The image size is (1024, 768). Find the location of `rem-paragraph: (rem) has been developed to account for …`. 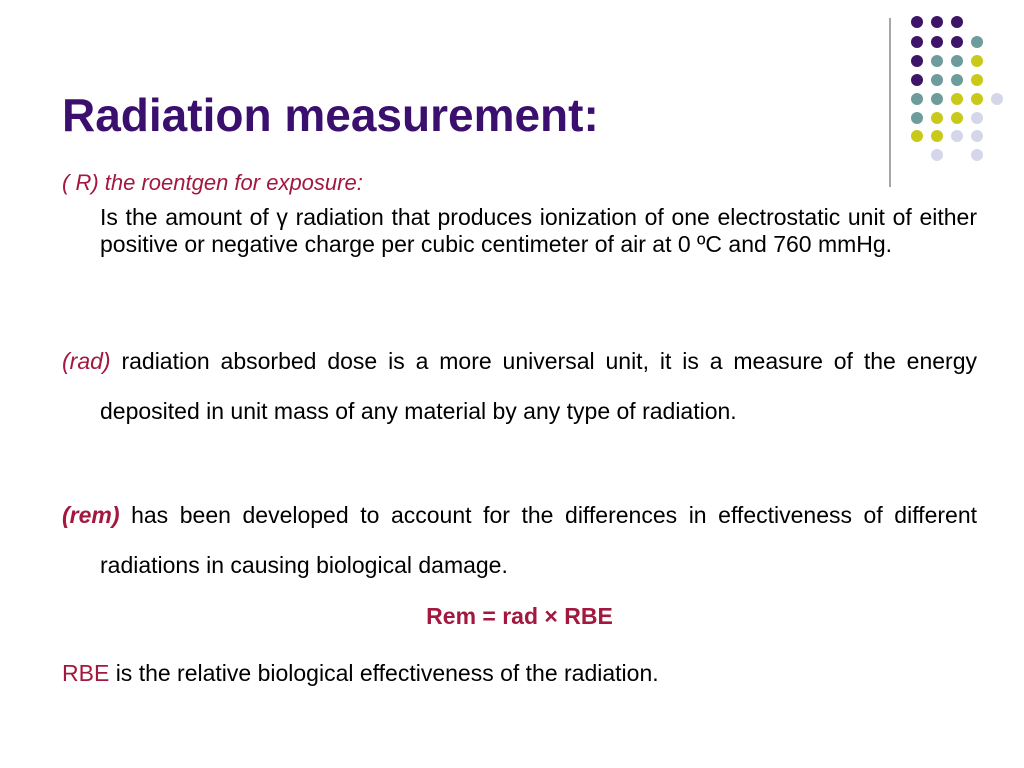

rem-paragraph: (rem) has been developed to account for … is located at coordinates (519, 540).